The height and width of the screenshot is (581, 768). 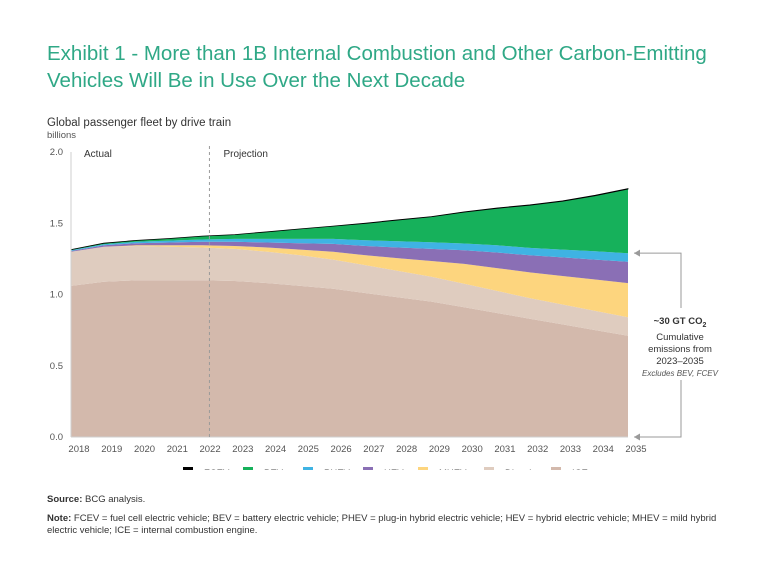 I want to click on area-phev, so click(x=349, y=250).